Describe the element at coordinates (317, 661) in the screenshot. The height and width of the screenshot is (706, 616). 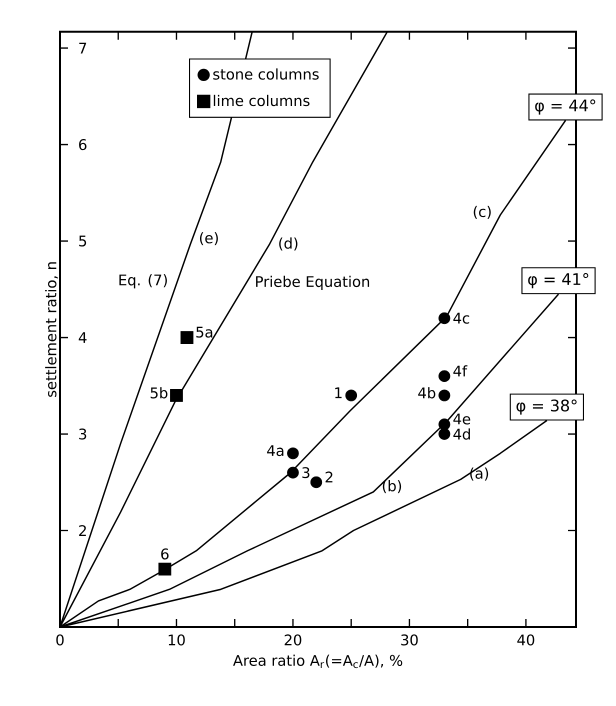
I see `x-axis-title: Area ratio A$_{r}$(=A$_{c}$/A), %` at that location.